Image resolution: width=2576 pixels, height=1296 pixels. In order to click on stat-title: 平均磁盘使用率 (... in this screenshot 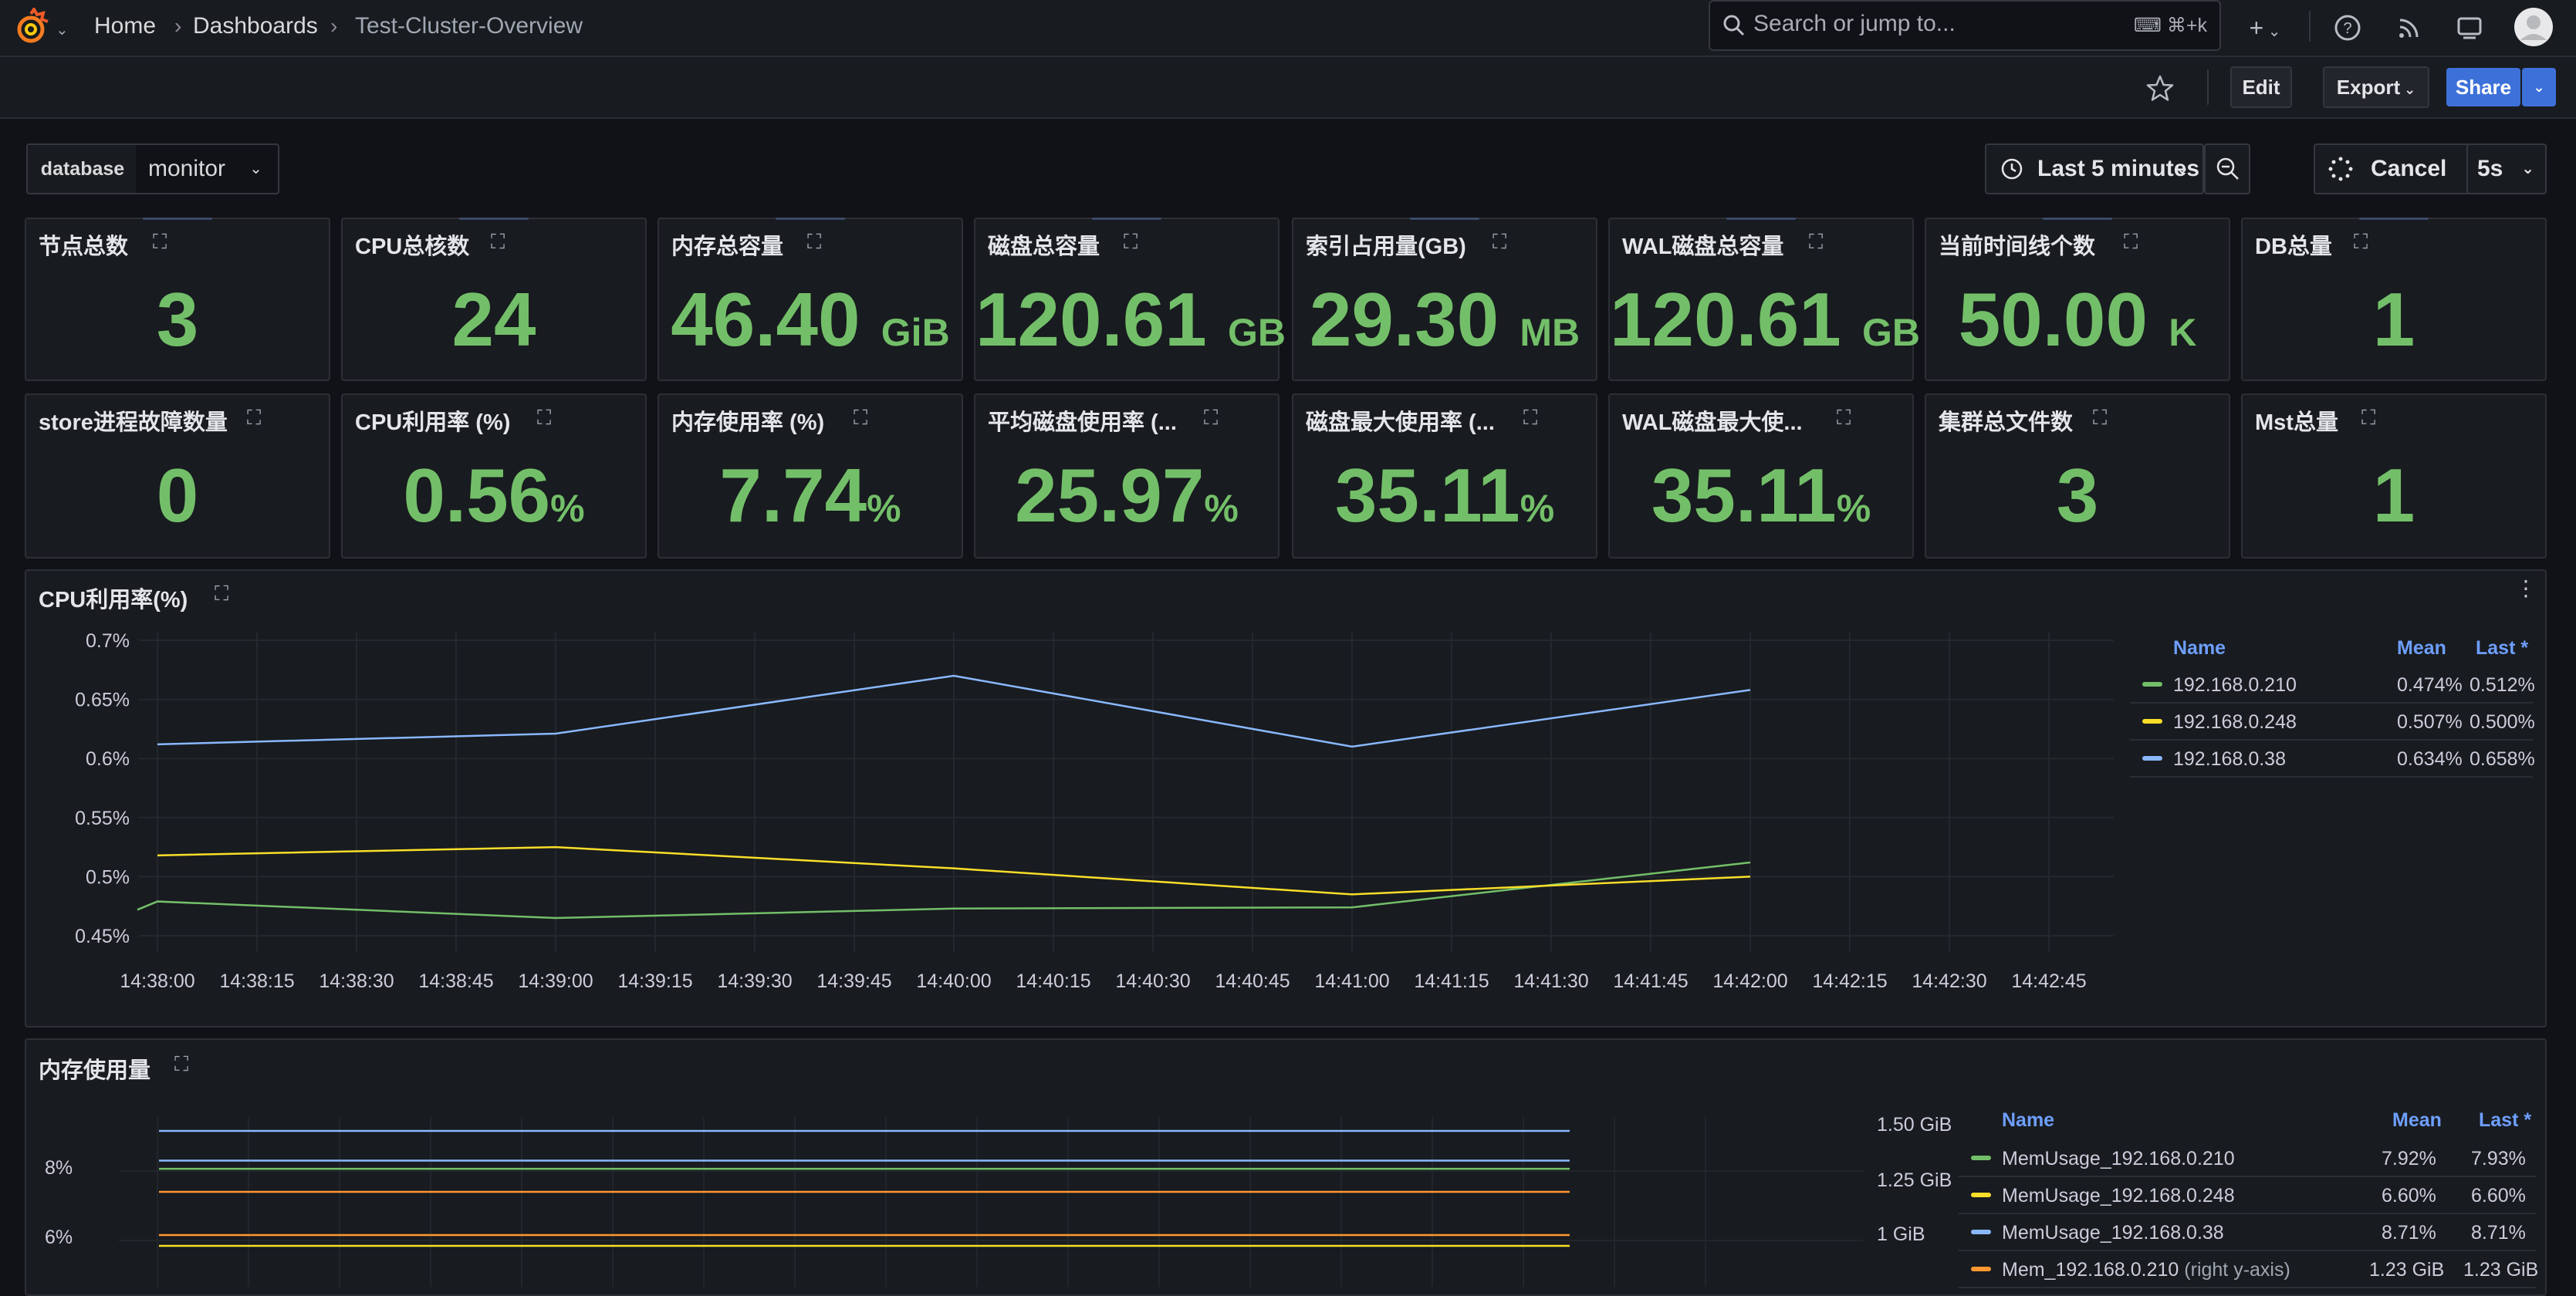, I will do `click(1082, 423)`.